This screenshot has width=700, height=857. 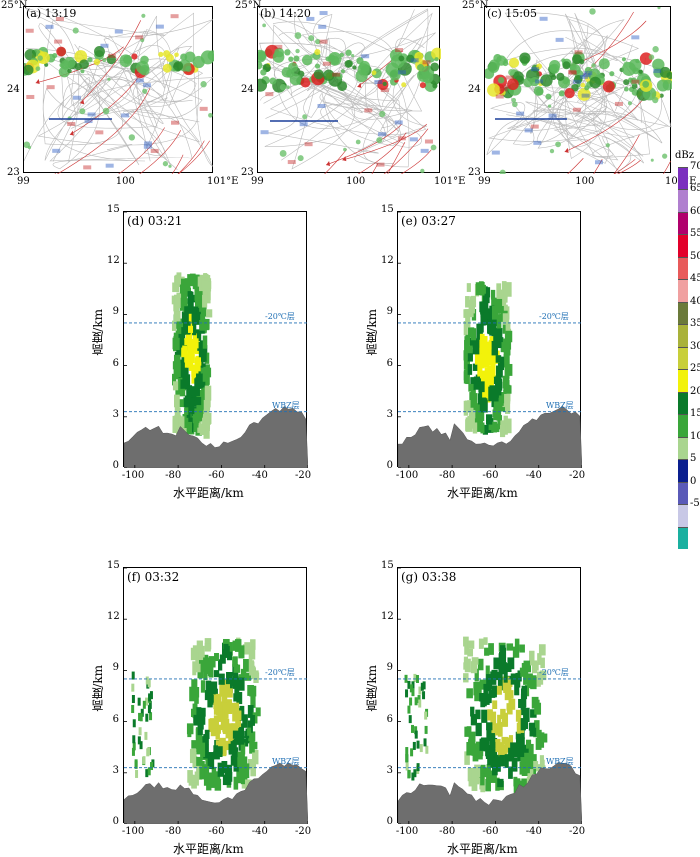 What do you see at coordinates (389, 465) in the screenshot?
I see `y-tick-e-0: 0` at bounding box center [389, 465].